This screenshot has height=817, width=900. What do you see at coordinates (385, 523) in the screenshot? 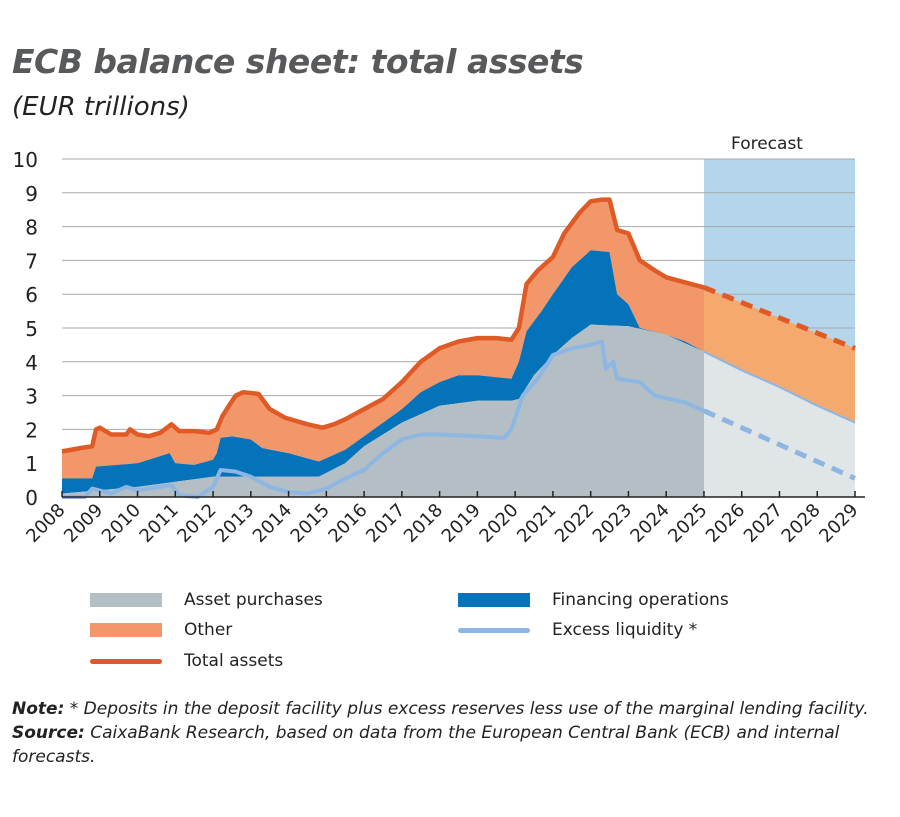
I see `x-tick-label: 2017` at bounding box center [385, 523].